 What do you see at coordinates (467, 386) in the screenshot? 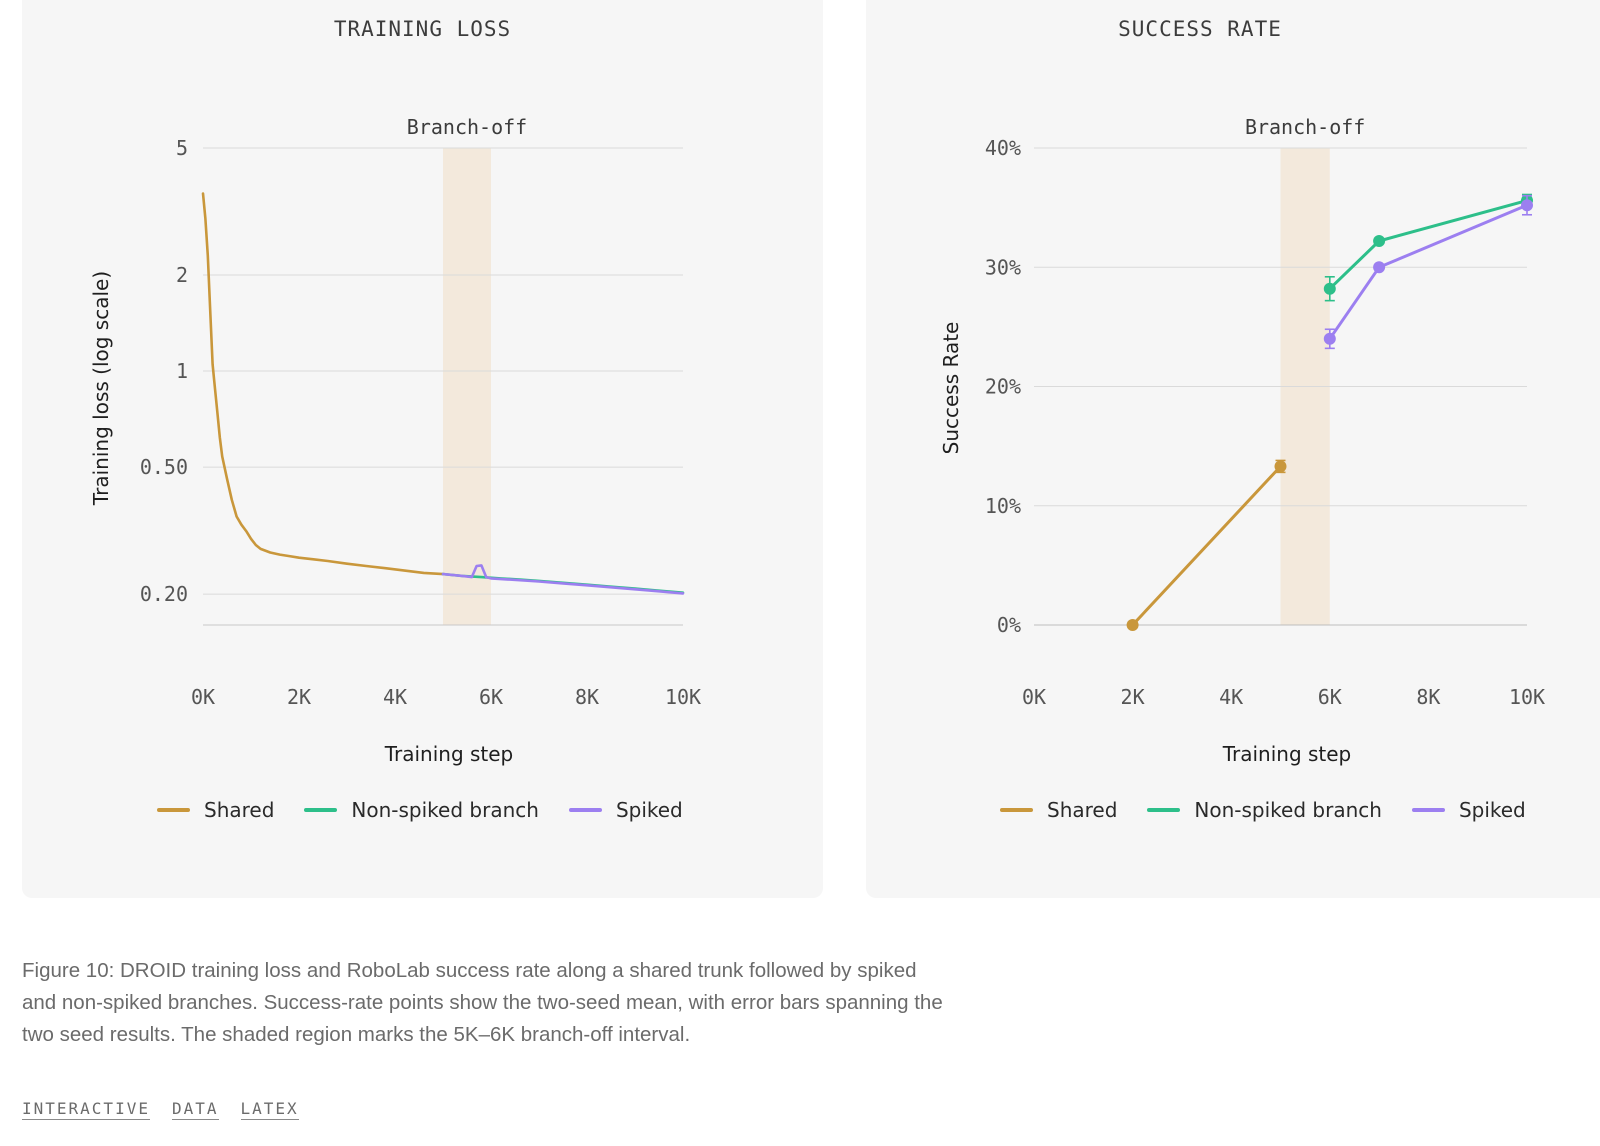
I see `branch-off-band` at bounding box center [467, 386].